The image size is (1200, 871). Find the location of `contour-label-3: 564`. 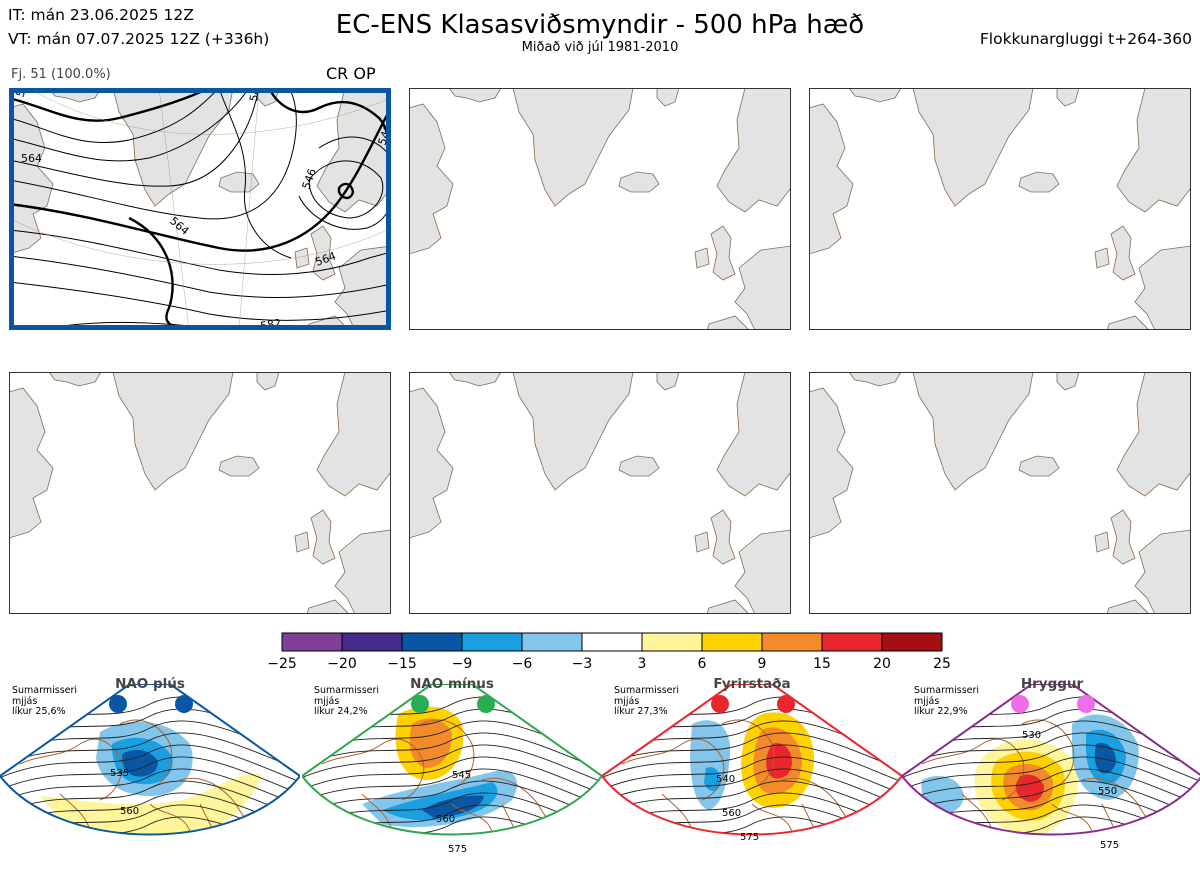

contour-label-3: 564 is located at coordinates (31, 158).